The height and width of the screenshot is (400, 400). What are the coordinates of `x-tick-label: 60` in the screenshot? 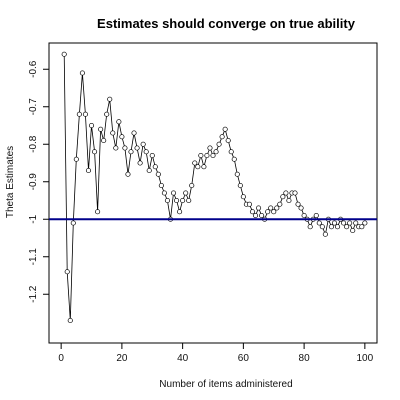 It's located at (244, 358).